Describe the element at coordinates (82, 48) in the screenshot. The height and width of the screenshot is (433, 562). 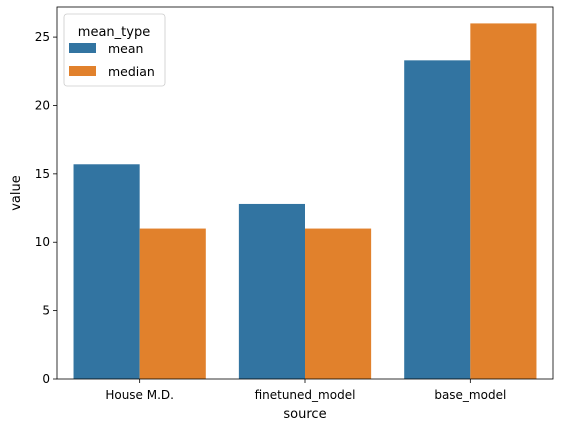
I see `legend-swatch-mean` at that location.